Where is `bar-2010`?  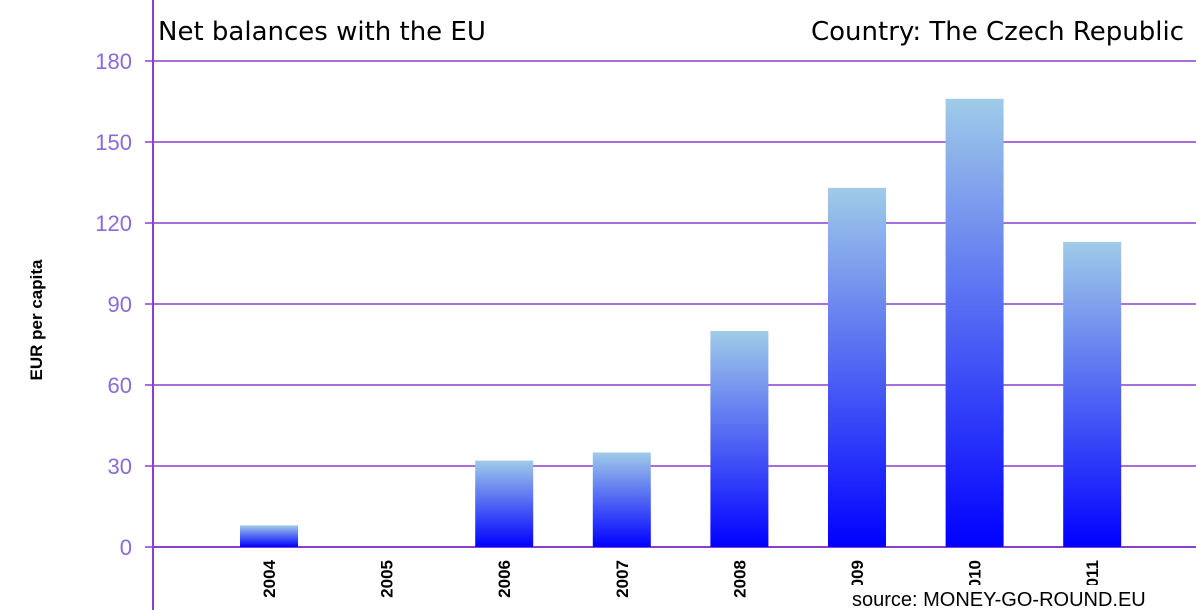 bar-2010 is located at coordinates (974, 323).